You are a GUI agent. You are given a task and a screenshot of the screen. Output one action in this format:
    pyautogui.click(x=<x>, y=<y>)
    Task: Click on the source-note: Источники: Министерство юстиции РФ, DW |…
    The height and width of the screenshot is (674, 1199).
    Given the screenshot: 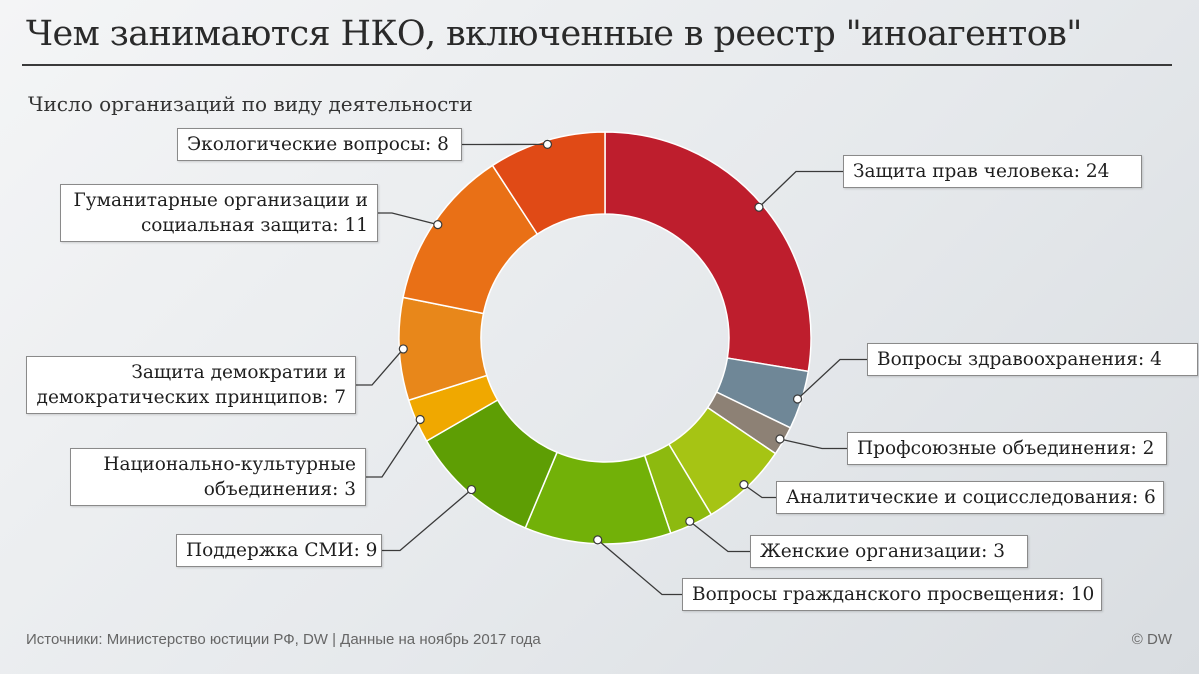 What is the action you would take?
    pyautogui.click(x=283, y=639)
    